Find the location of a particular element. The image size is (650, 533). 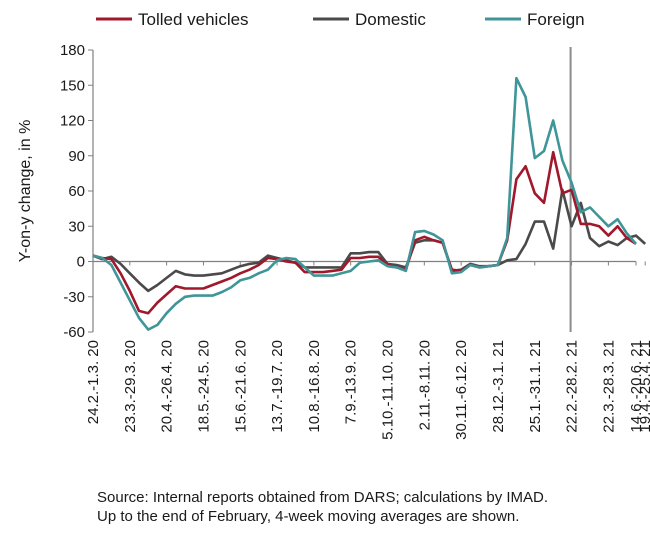

x-tick-label: 20.4.-26.4. 20 is located at coordinates (167, 386).